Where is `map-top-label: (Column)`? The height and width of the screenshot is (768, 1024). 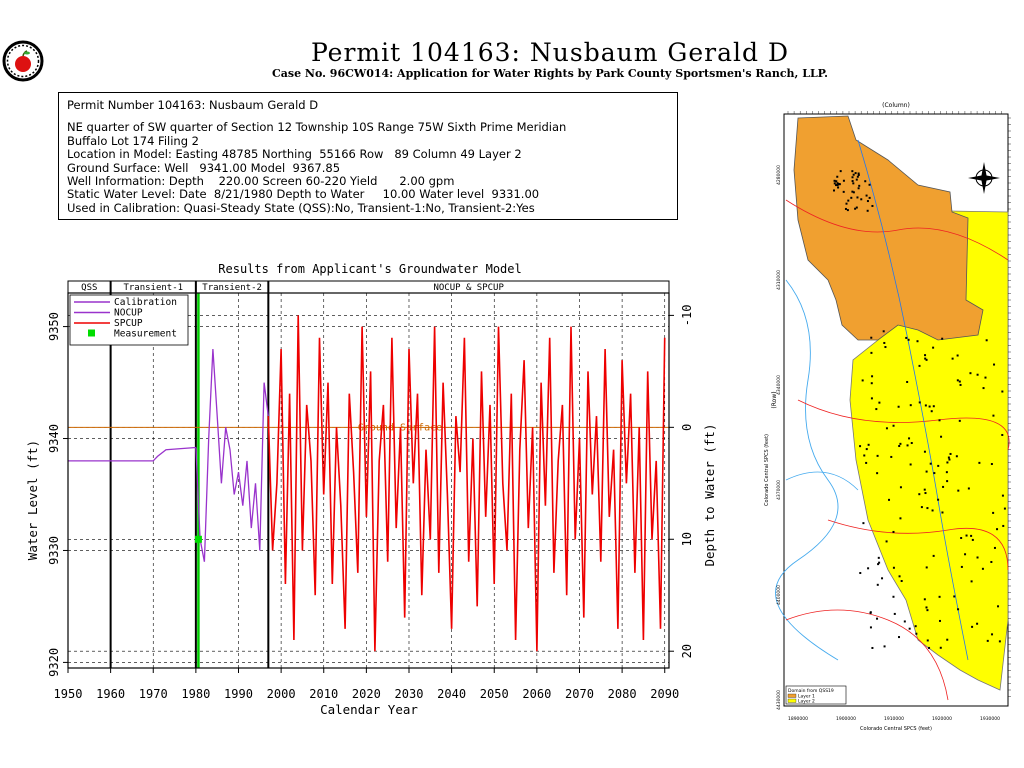
map-top-label: (Column) is located at coordinates (896, 105).